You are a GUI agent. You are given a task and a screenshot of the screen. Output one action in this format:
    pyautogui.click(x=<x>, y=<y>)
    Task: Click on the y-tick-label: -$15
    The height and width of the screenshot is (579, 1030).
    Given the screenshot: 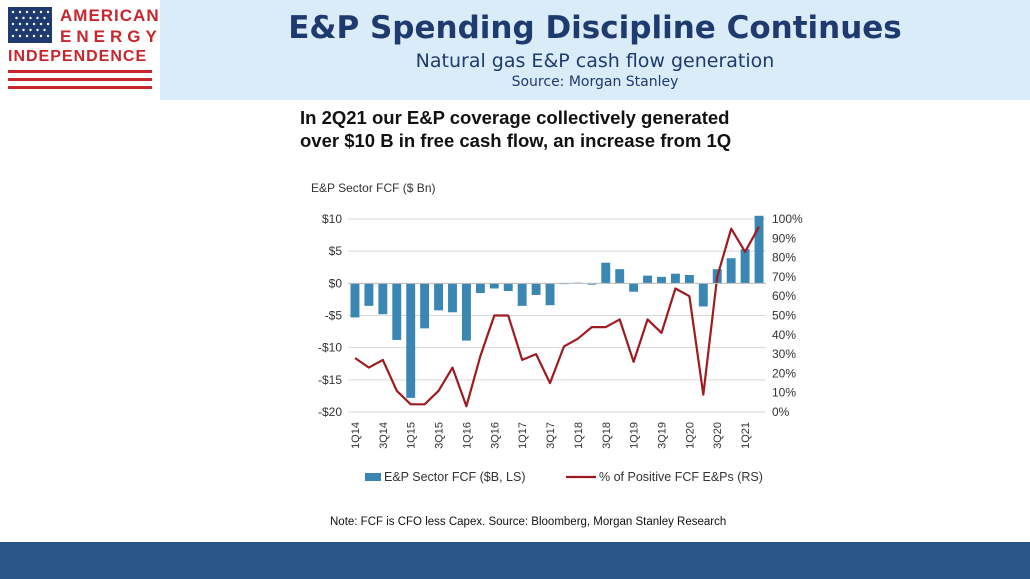 What is the action you would take?
    pyautogui.click(x=330, y=380)
    